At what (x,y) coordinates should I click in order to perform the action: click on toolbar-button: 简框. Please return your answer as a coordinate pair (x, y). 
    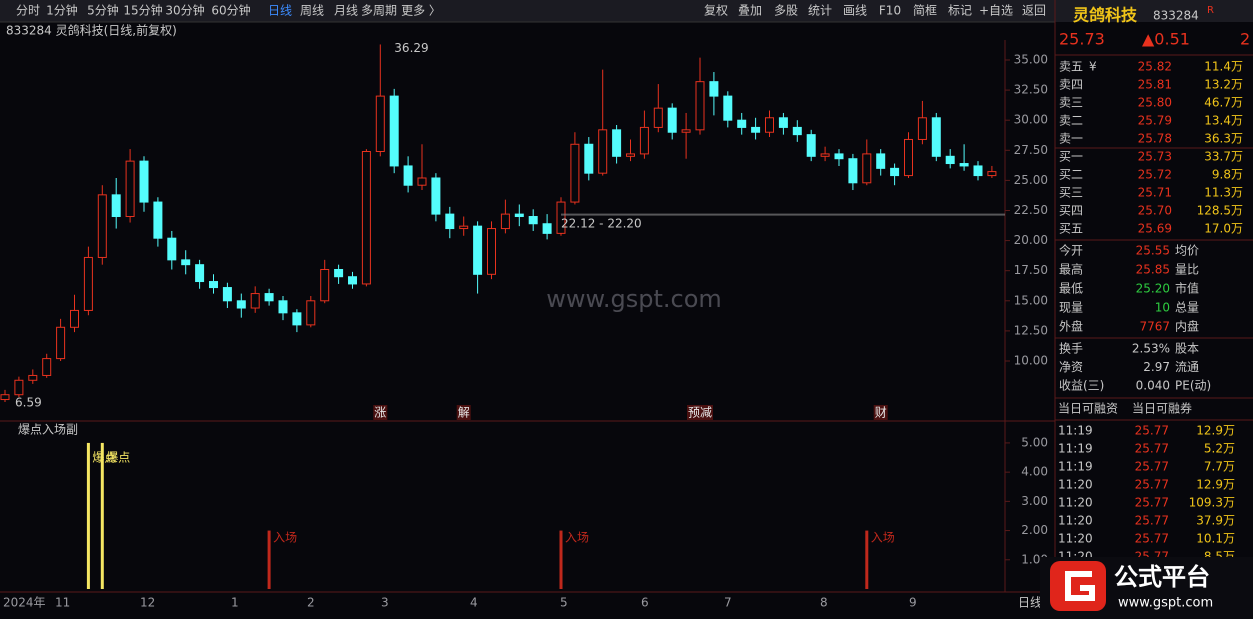
    Looking at the image, I should click on (925, 11).